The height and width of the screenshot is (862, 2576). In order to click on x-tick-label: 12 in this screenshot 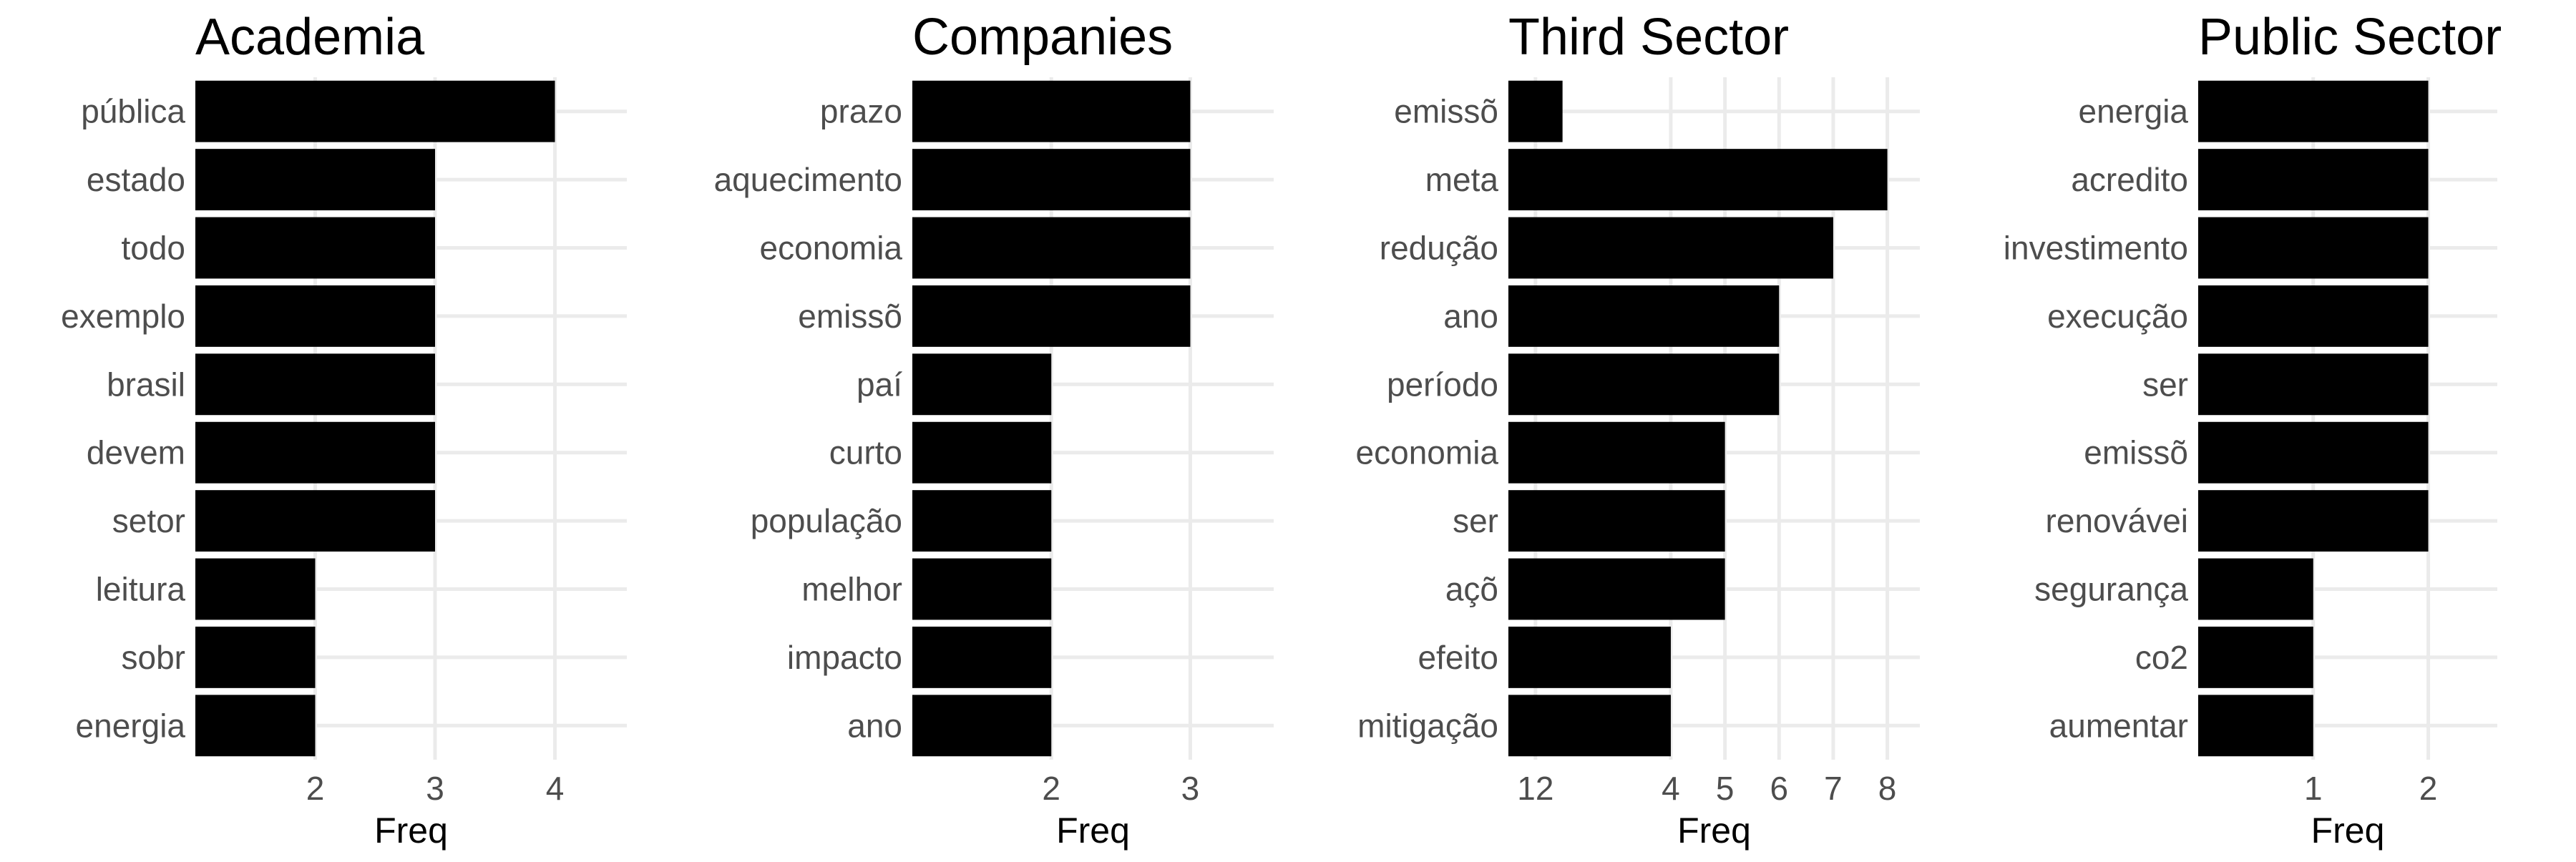, I will do `click(1535, 788)`.